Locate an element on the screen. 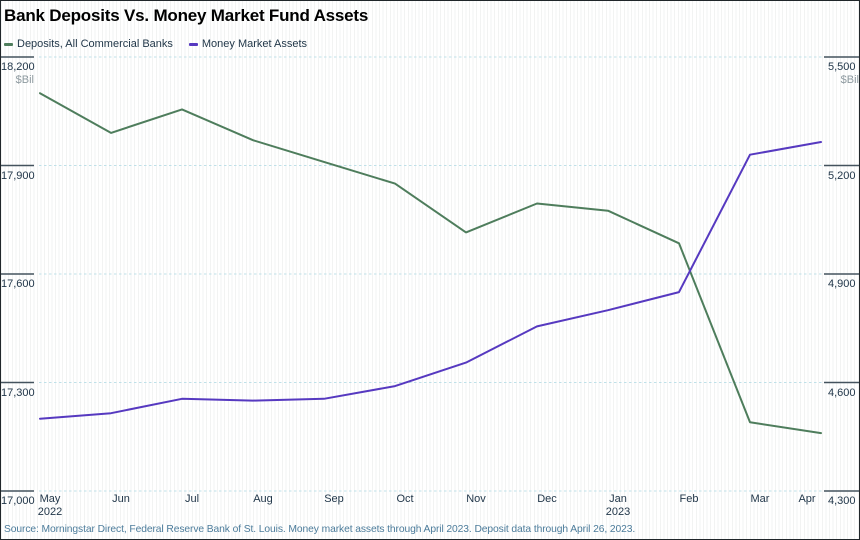 The height and width of the screenshot is (540, 860). legend-item-deposits: Deposits, All Commercial Banks is located at coordinates (88, 44).